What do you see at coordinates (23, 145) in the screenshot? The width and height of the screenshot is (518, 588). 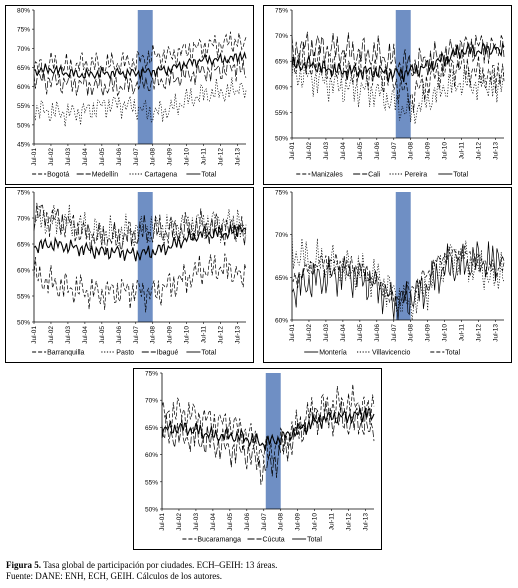 I see `y-tick-label: 45%` at bounding box center [23, 145].